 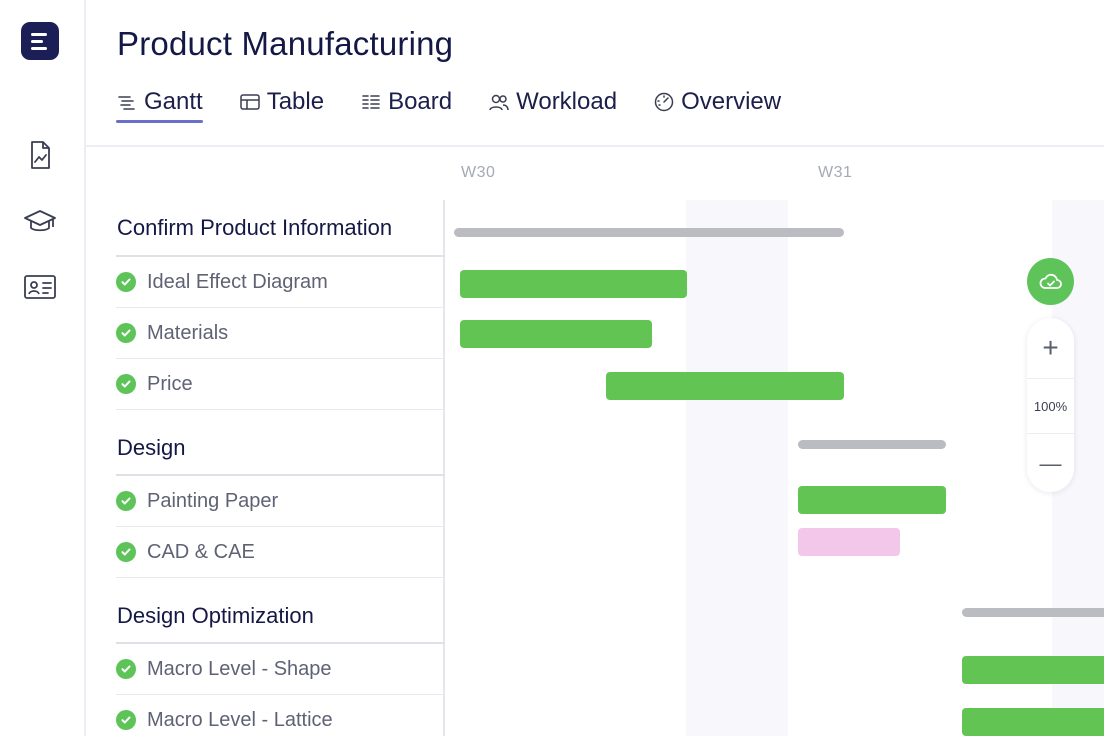 I want to click on page-title: Product Manufacturing, so click(x=285, y=43).